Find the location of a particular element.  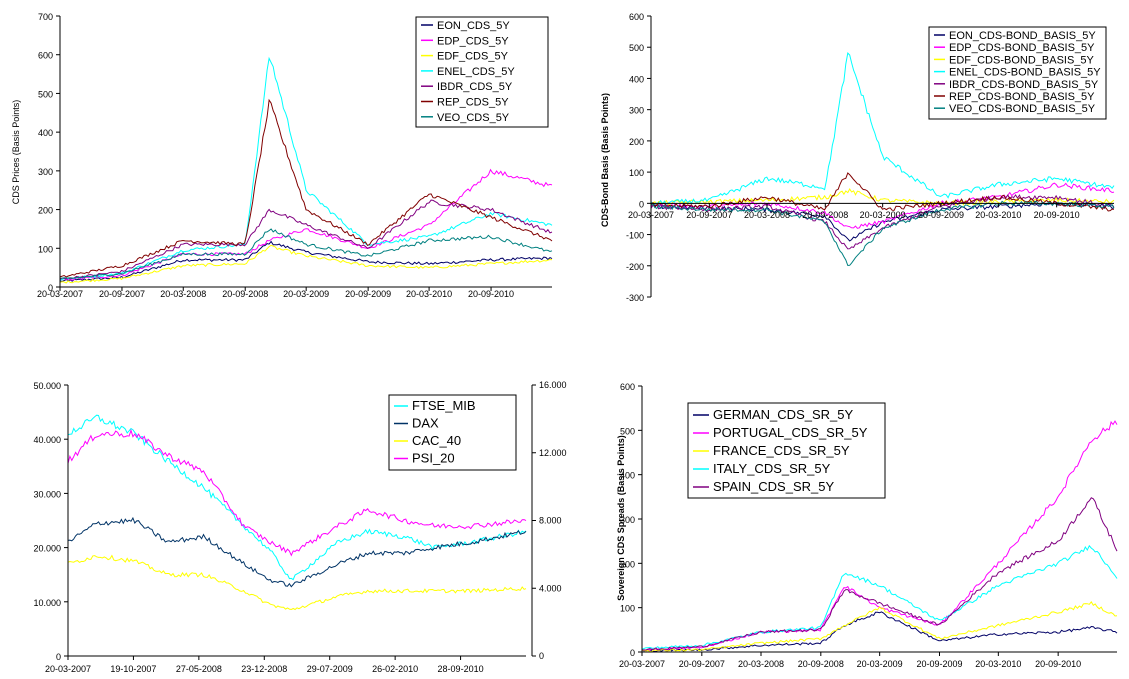

legend-entry: VEO_CDS-BOND_BASIS_5Y is located at coordinates (1022, 109).